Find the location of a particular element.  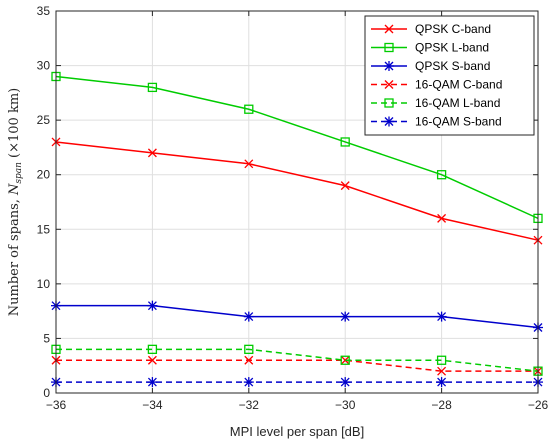

legend-item: 16-QAM C-band is located at coordinates (436, 85).